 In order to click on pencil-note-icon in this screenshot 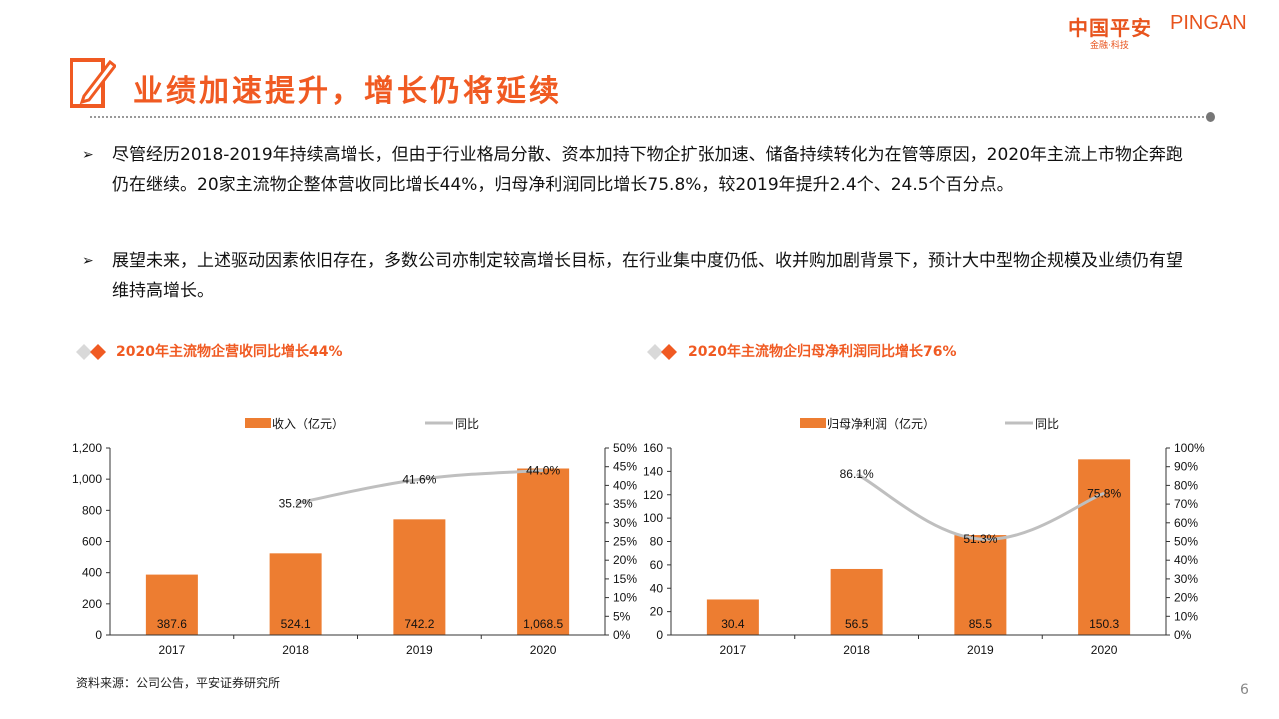, I will do `click(93, 83)`.